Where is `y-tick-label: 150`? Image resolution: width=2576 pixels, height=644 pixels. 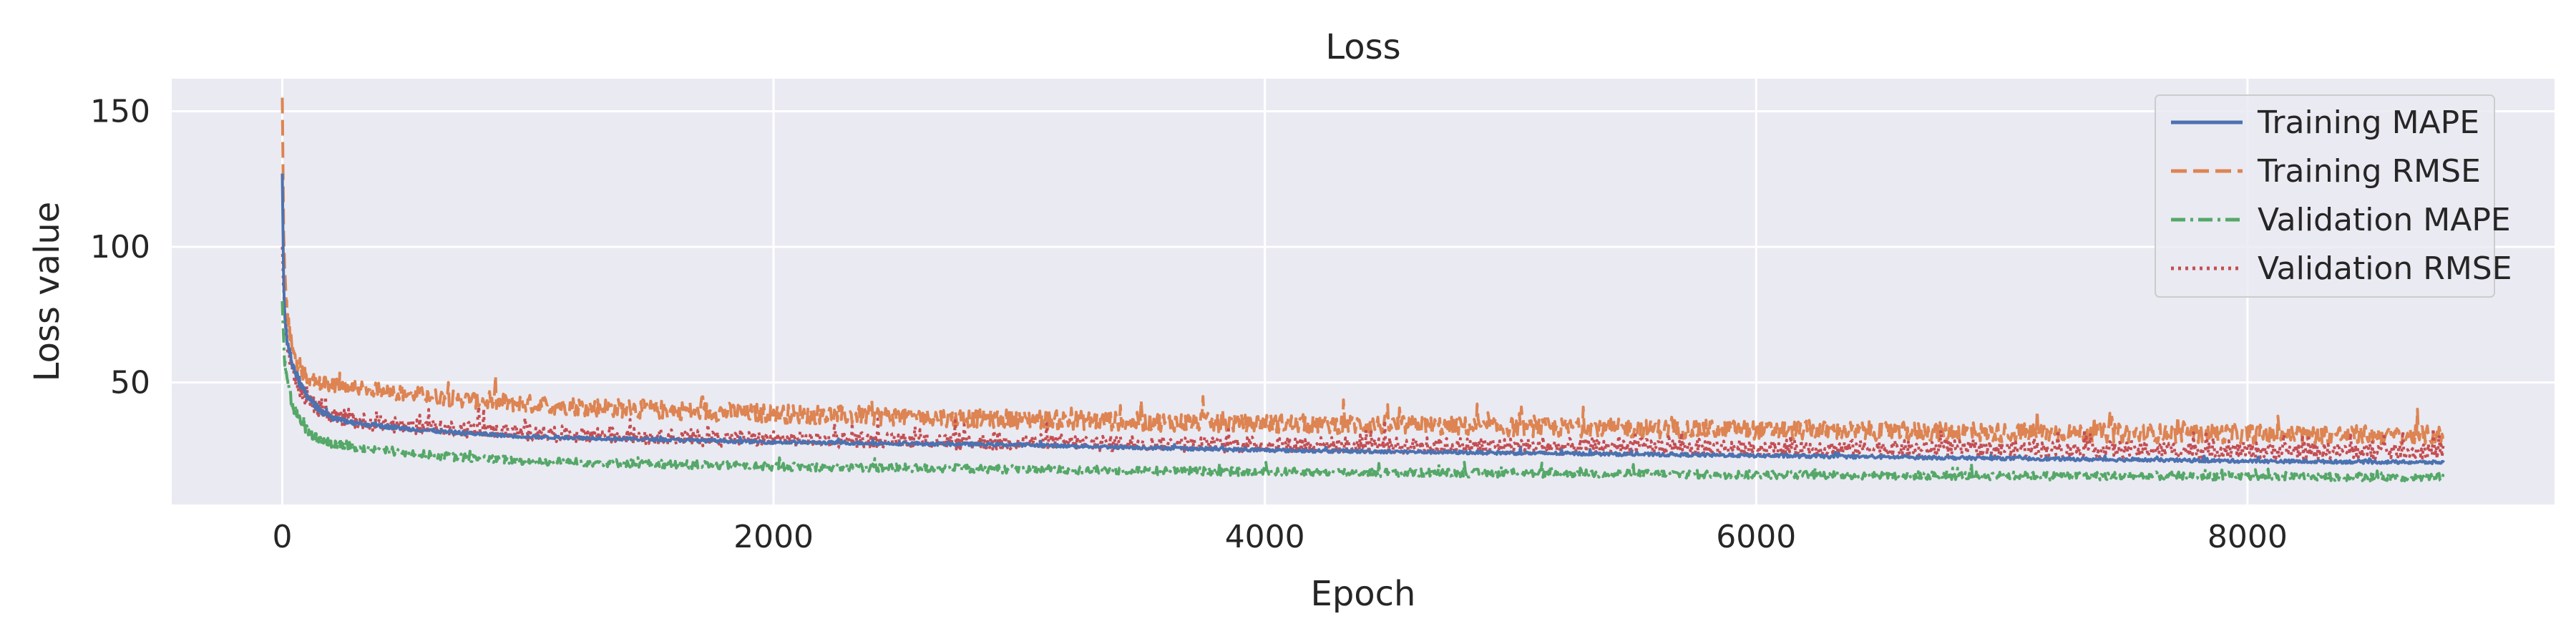
y-tick-label: 150 is located at coordinates (120, 111).